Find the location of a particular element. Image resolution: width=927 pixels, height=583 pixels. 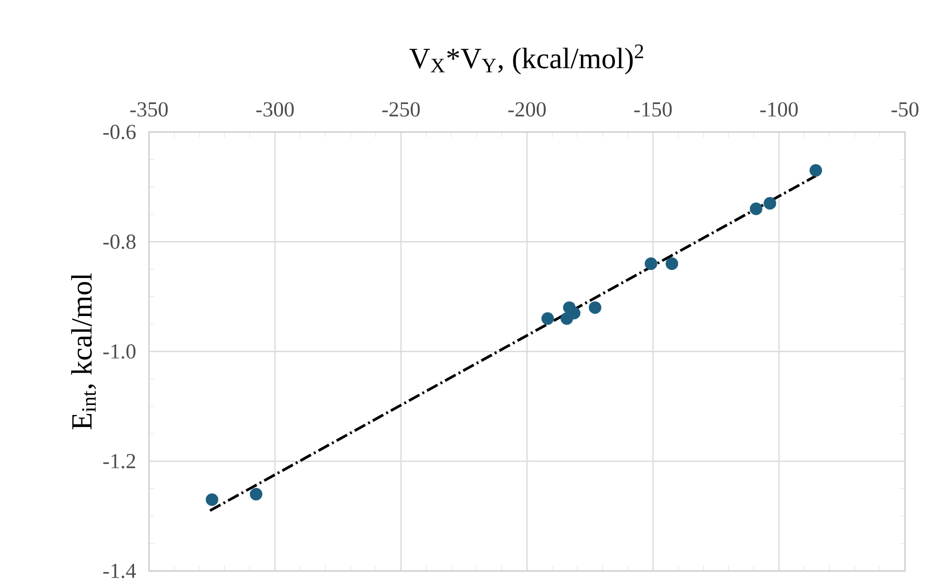

x-tick-label: -150 is located at coordinates (653, 109).